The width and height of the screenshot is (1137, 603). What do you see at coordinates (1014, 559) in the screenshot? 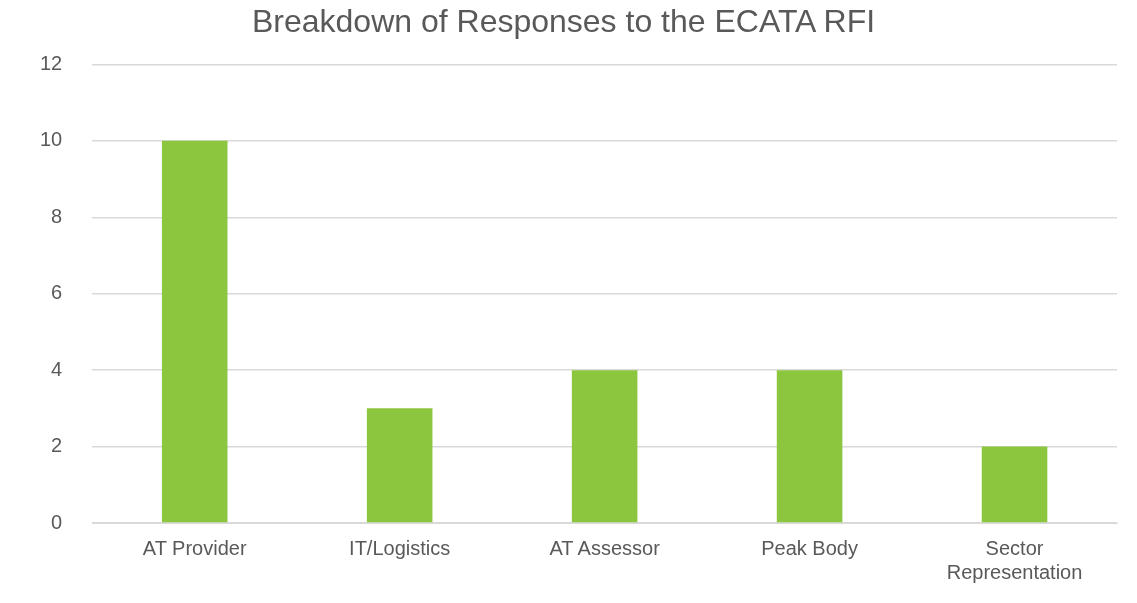
I see `x-tick-label: Sector Representation` at bounding box center [1014, 559].